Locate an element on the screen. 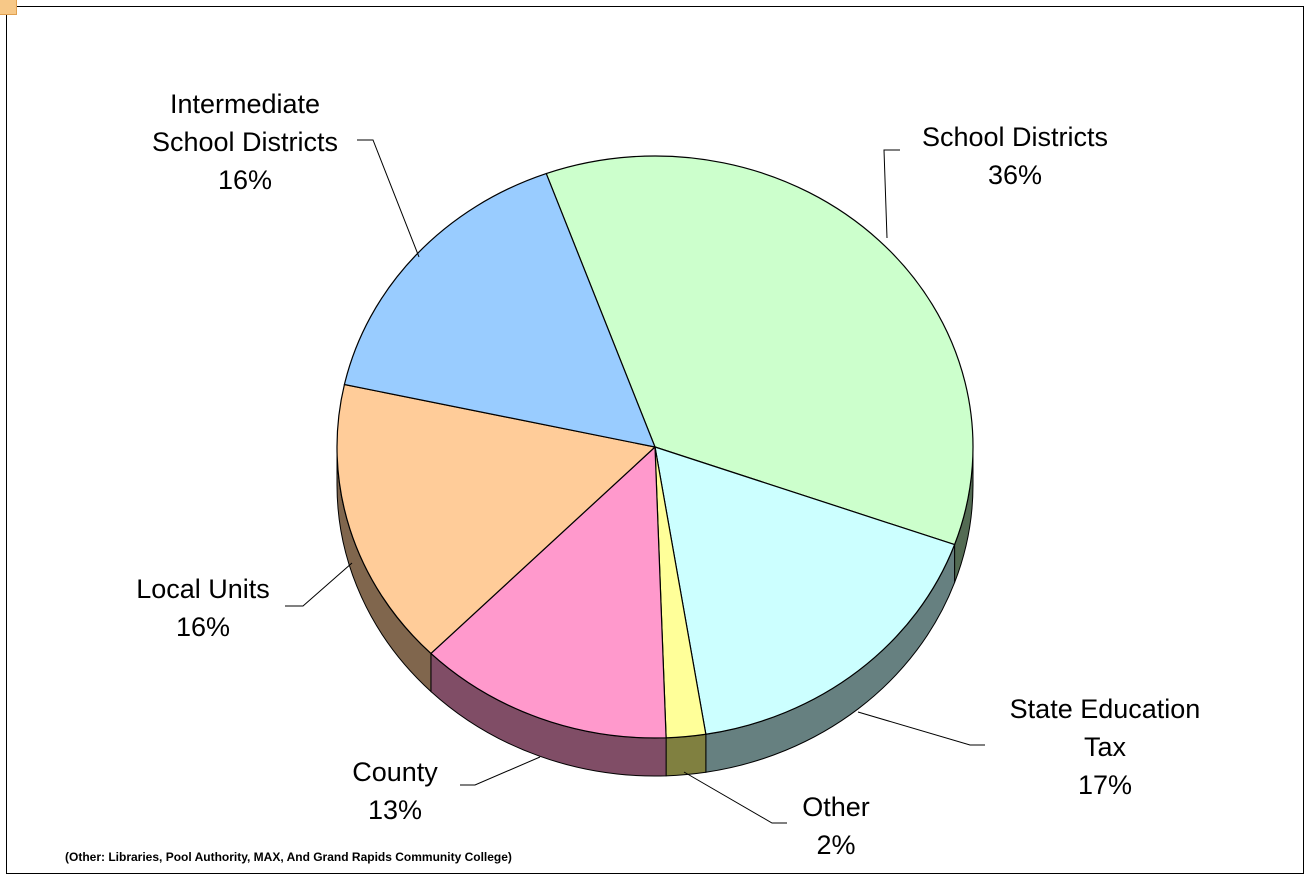  county-leader is located at coordinates (500, 771).